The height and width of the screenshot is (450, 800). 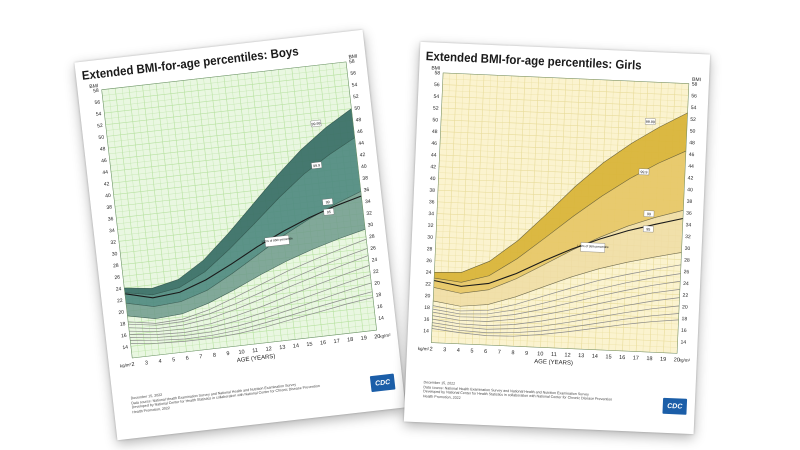 I want to click on y-tick-label-right: 18, so click(x=378, y=295).